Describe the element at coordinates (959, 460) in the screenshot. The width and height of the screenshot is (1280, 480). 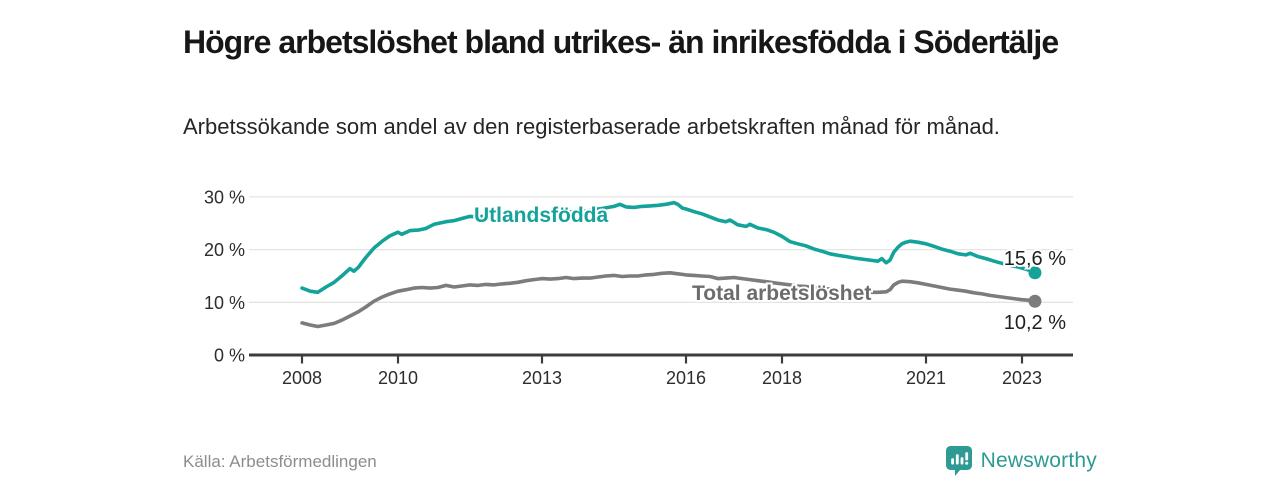
I see `newsworthy-icon` at that location.